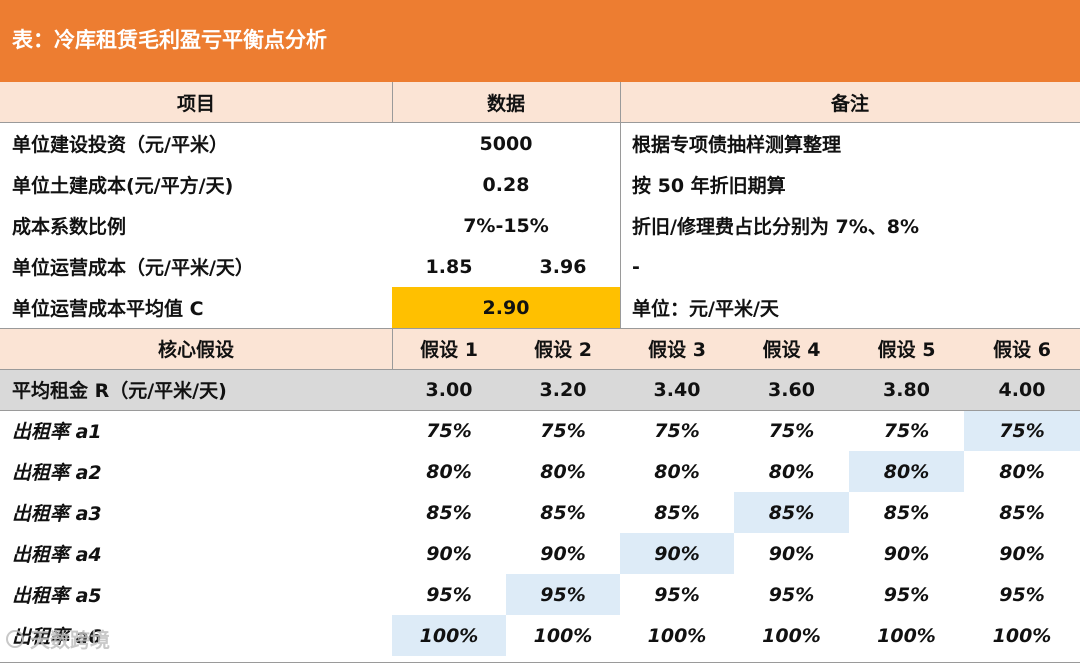 The height and width of the screenshot is (663, 1080). I want to click on assumption-column-header: 假设 4, so click(791, 348).